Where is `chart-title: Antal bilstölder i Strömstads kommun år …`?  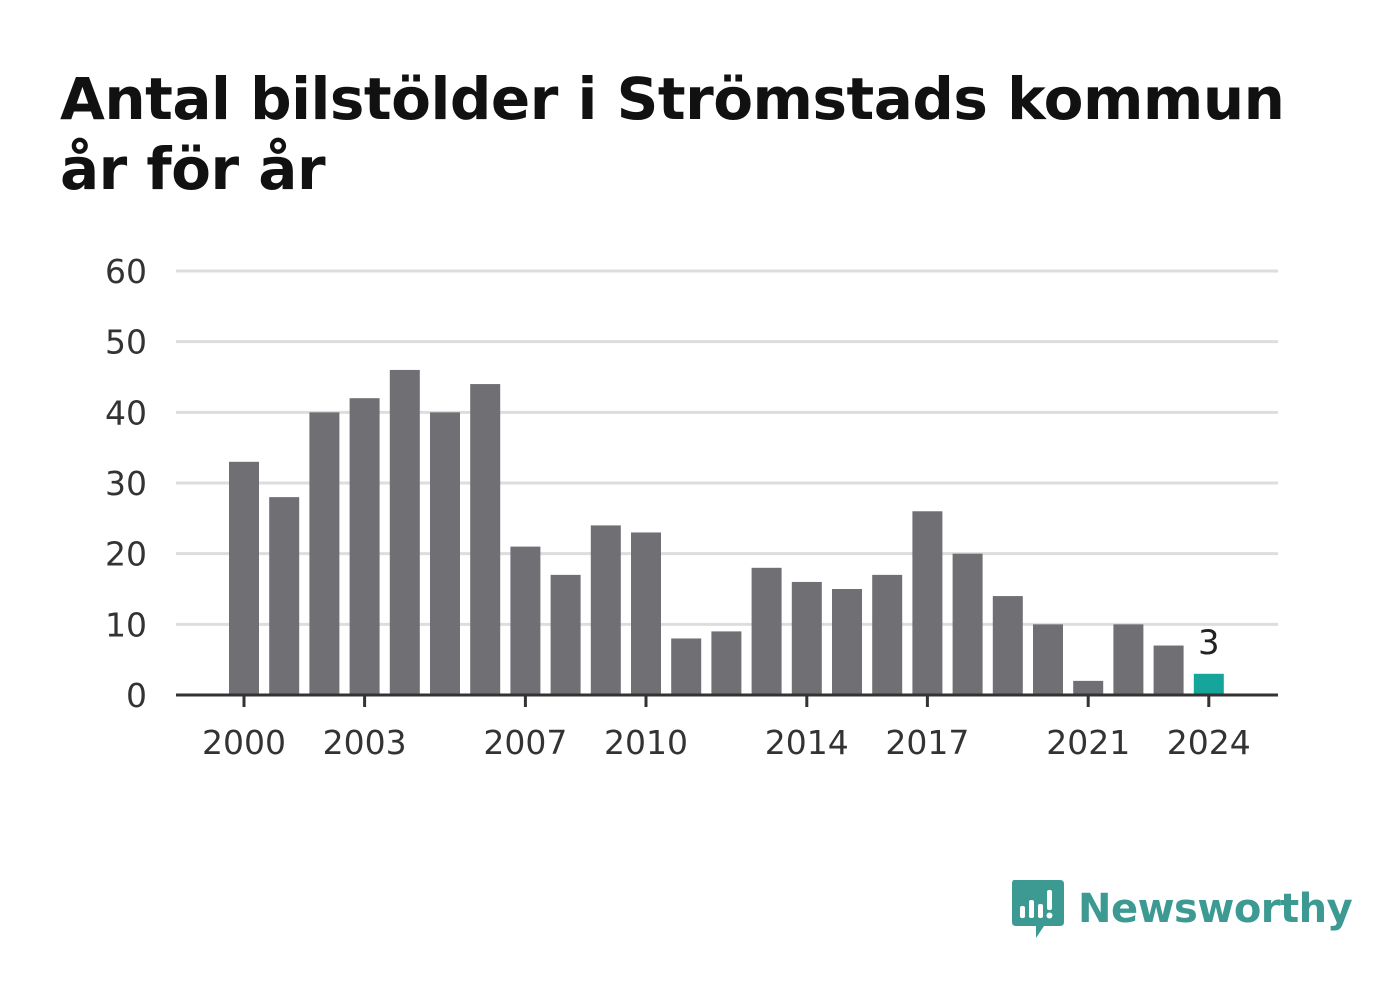
chart-title: Antal bilstölder i Strömstads kommun år … is located at coordinates (672, 134).